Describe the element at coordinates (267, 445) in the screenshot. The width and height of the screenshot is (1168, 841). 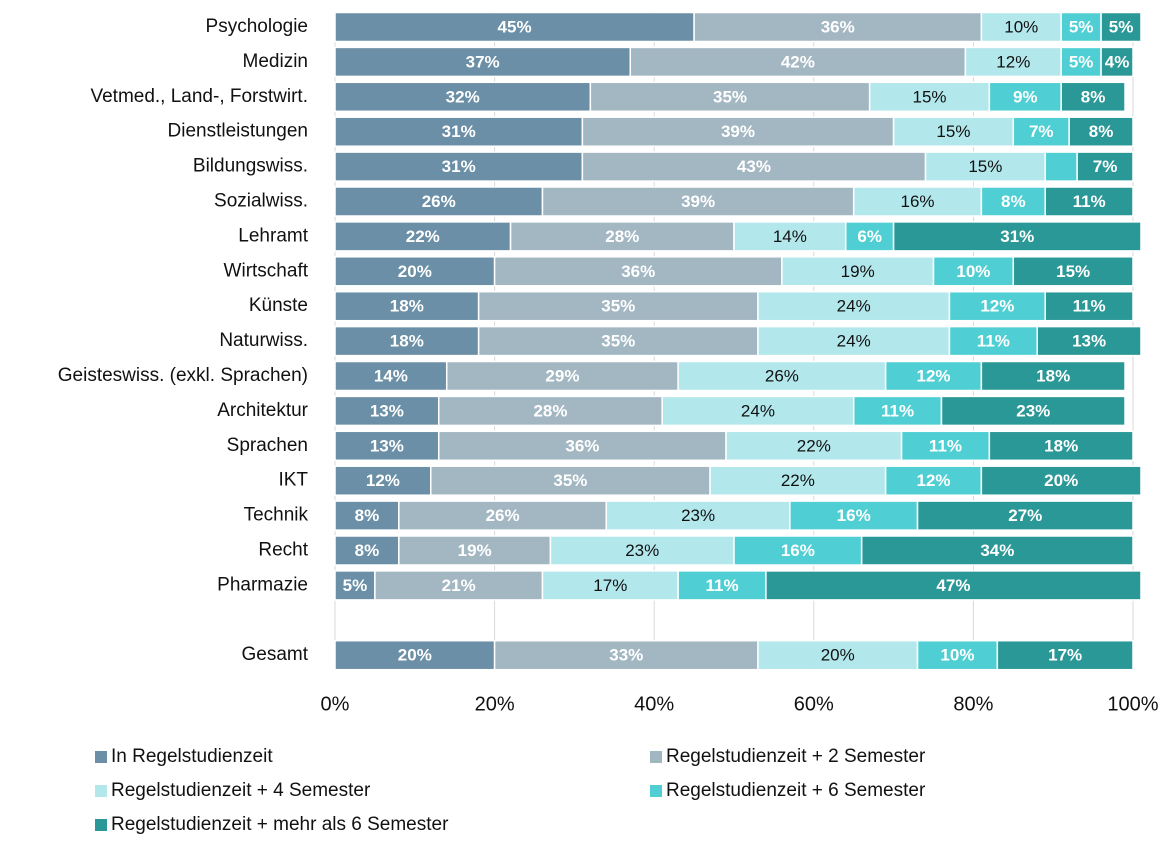
I see `category-label: Sprachen` at that location.